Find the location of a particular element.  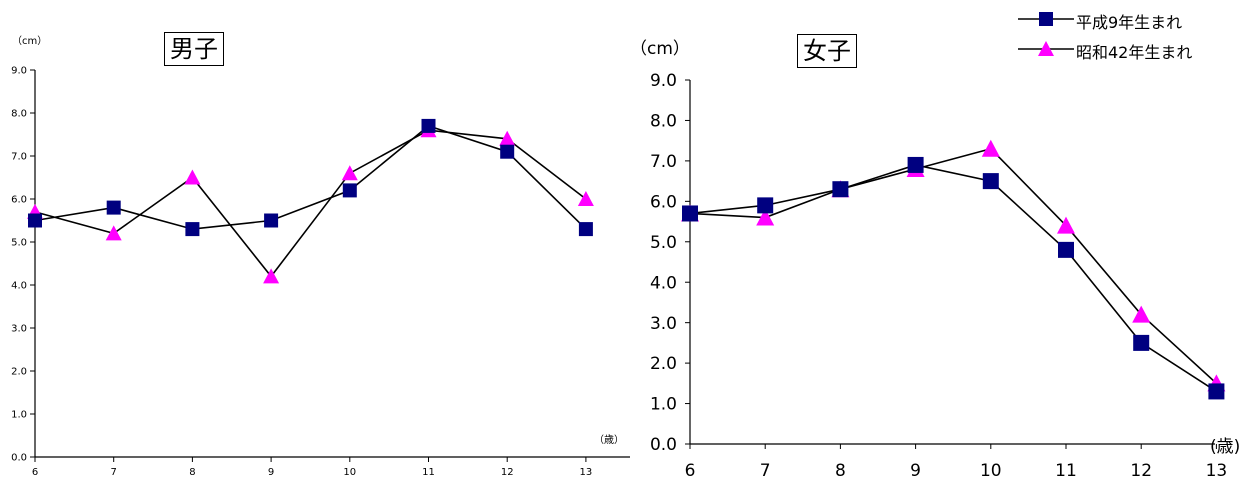

boys-y-tick-label: 4.0 is located at coordinates (19, 286).